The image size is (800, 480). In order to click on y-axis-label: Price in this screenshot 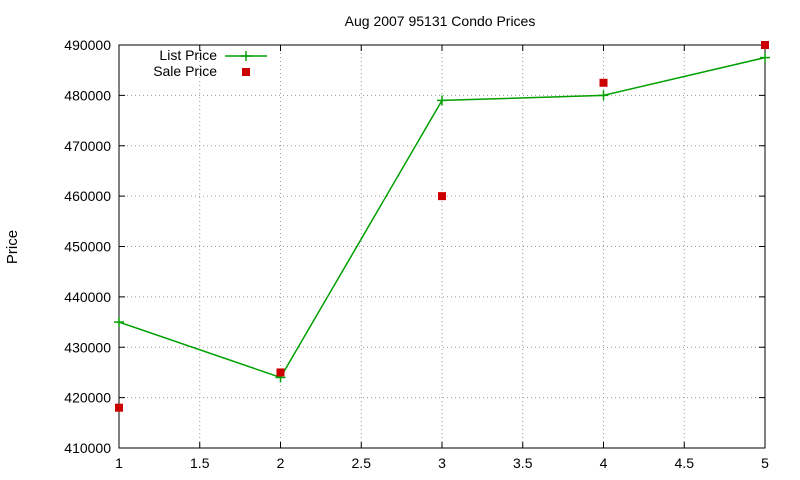, I will do `click(12, 247)`.